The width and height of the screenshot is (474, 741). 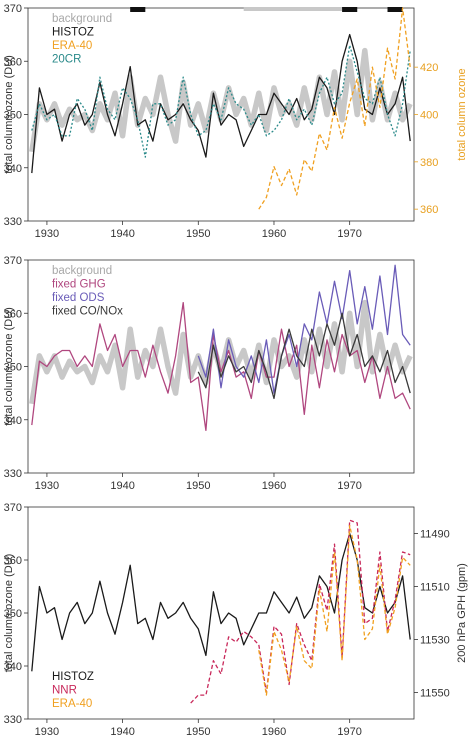 I want to click on legend-entry: NNR, so click(x=64, y=691).